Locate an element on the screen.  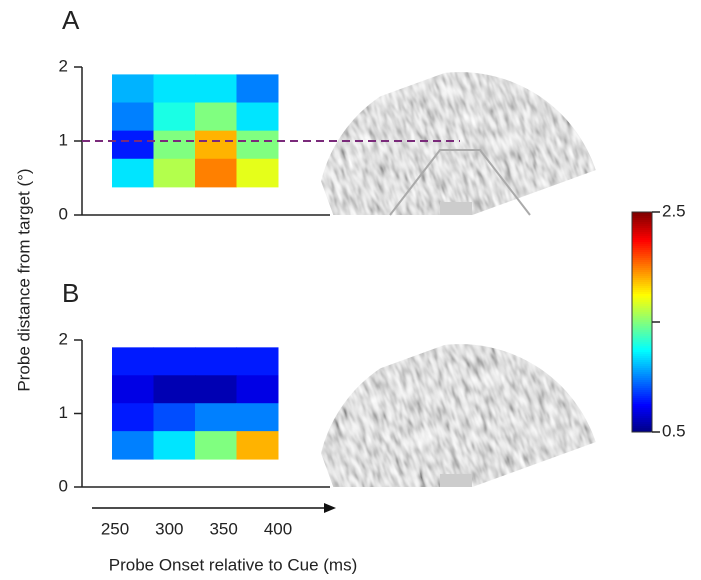
y-tick-label: 0 is located at coordinates (63, 485).